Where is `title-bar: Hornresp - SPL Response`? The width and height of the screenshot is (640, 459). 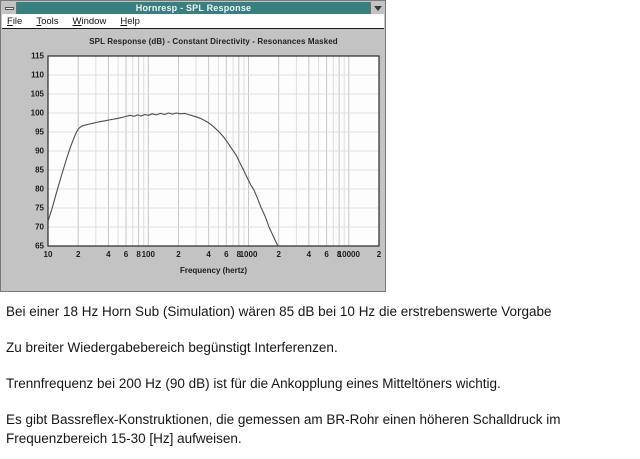 title-bar: Hornresp - SPL Response is located at coordinates (193, 8).